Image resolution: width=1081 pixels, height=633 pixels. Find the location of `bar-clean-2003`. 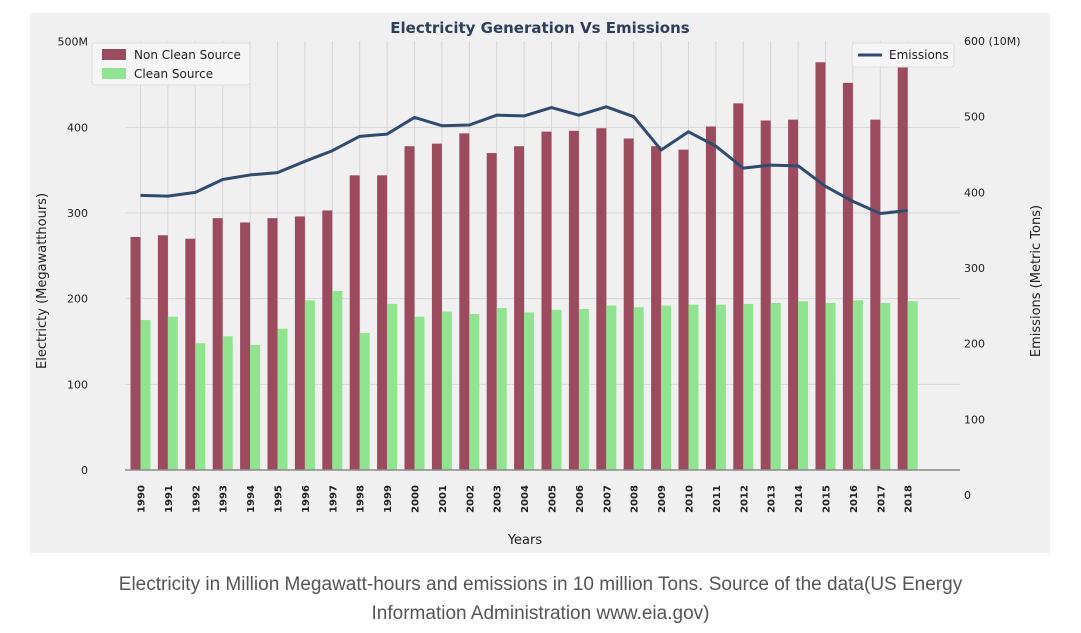

bar-clean-2003 is located at coordinates (501, 389).